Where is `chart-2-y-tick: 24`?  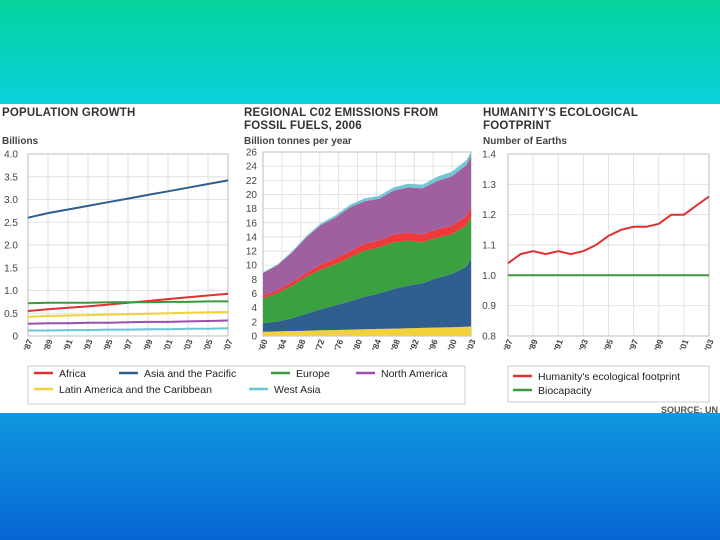
chart-2-y-tick: 24 is located at coordinates (252, 167).